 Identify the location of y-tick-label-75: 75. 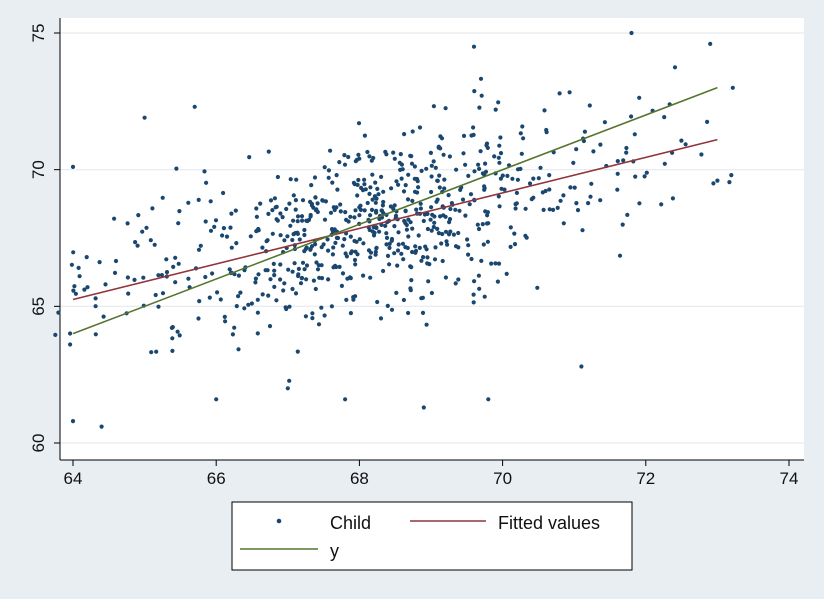
(38, 33).